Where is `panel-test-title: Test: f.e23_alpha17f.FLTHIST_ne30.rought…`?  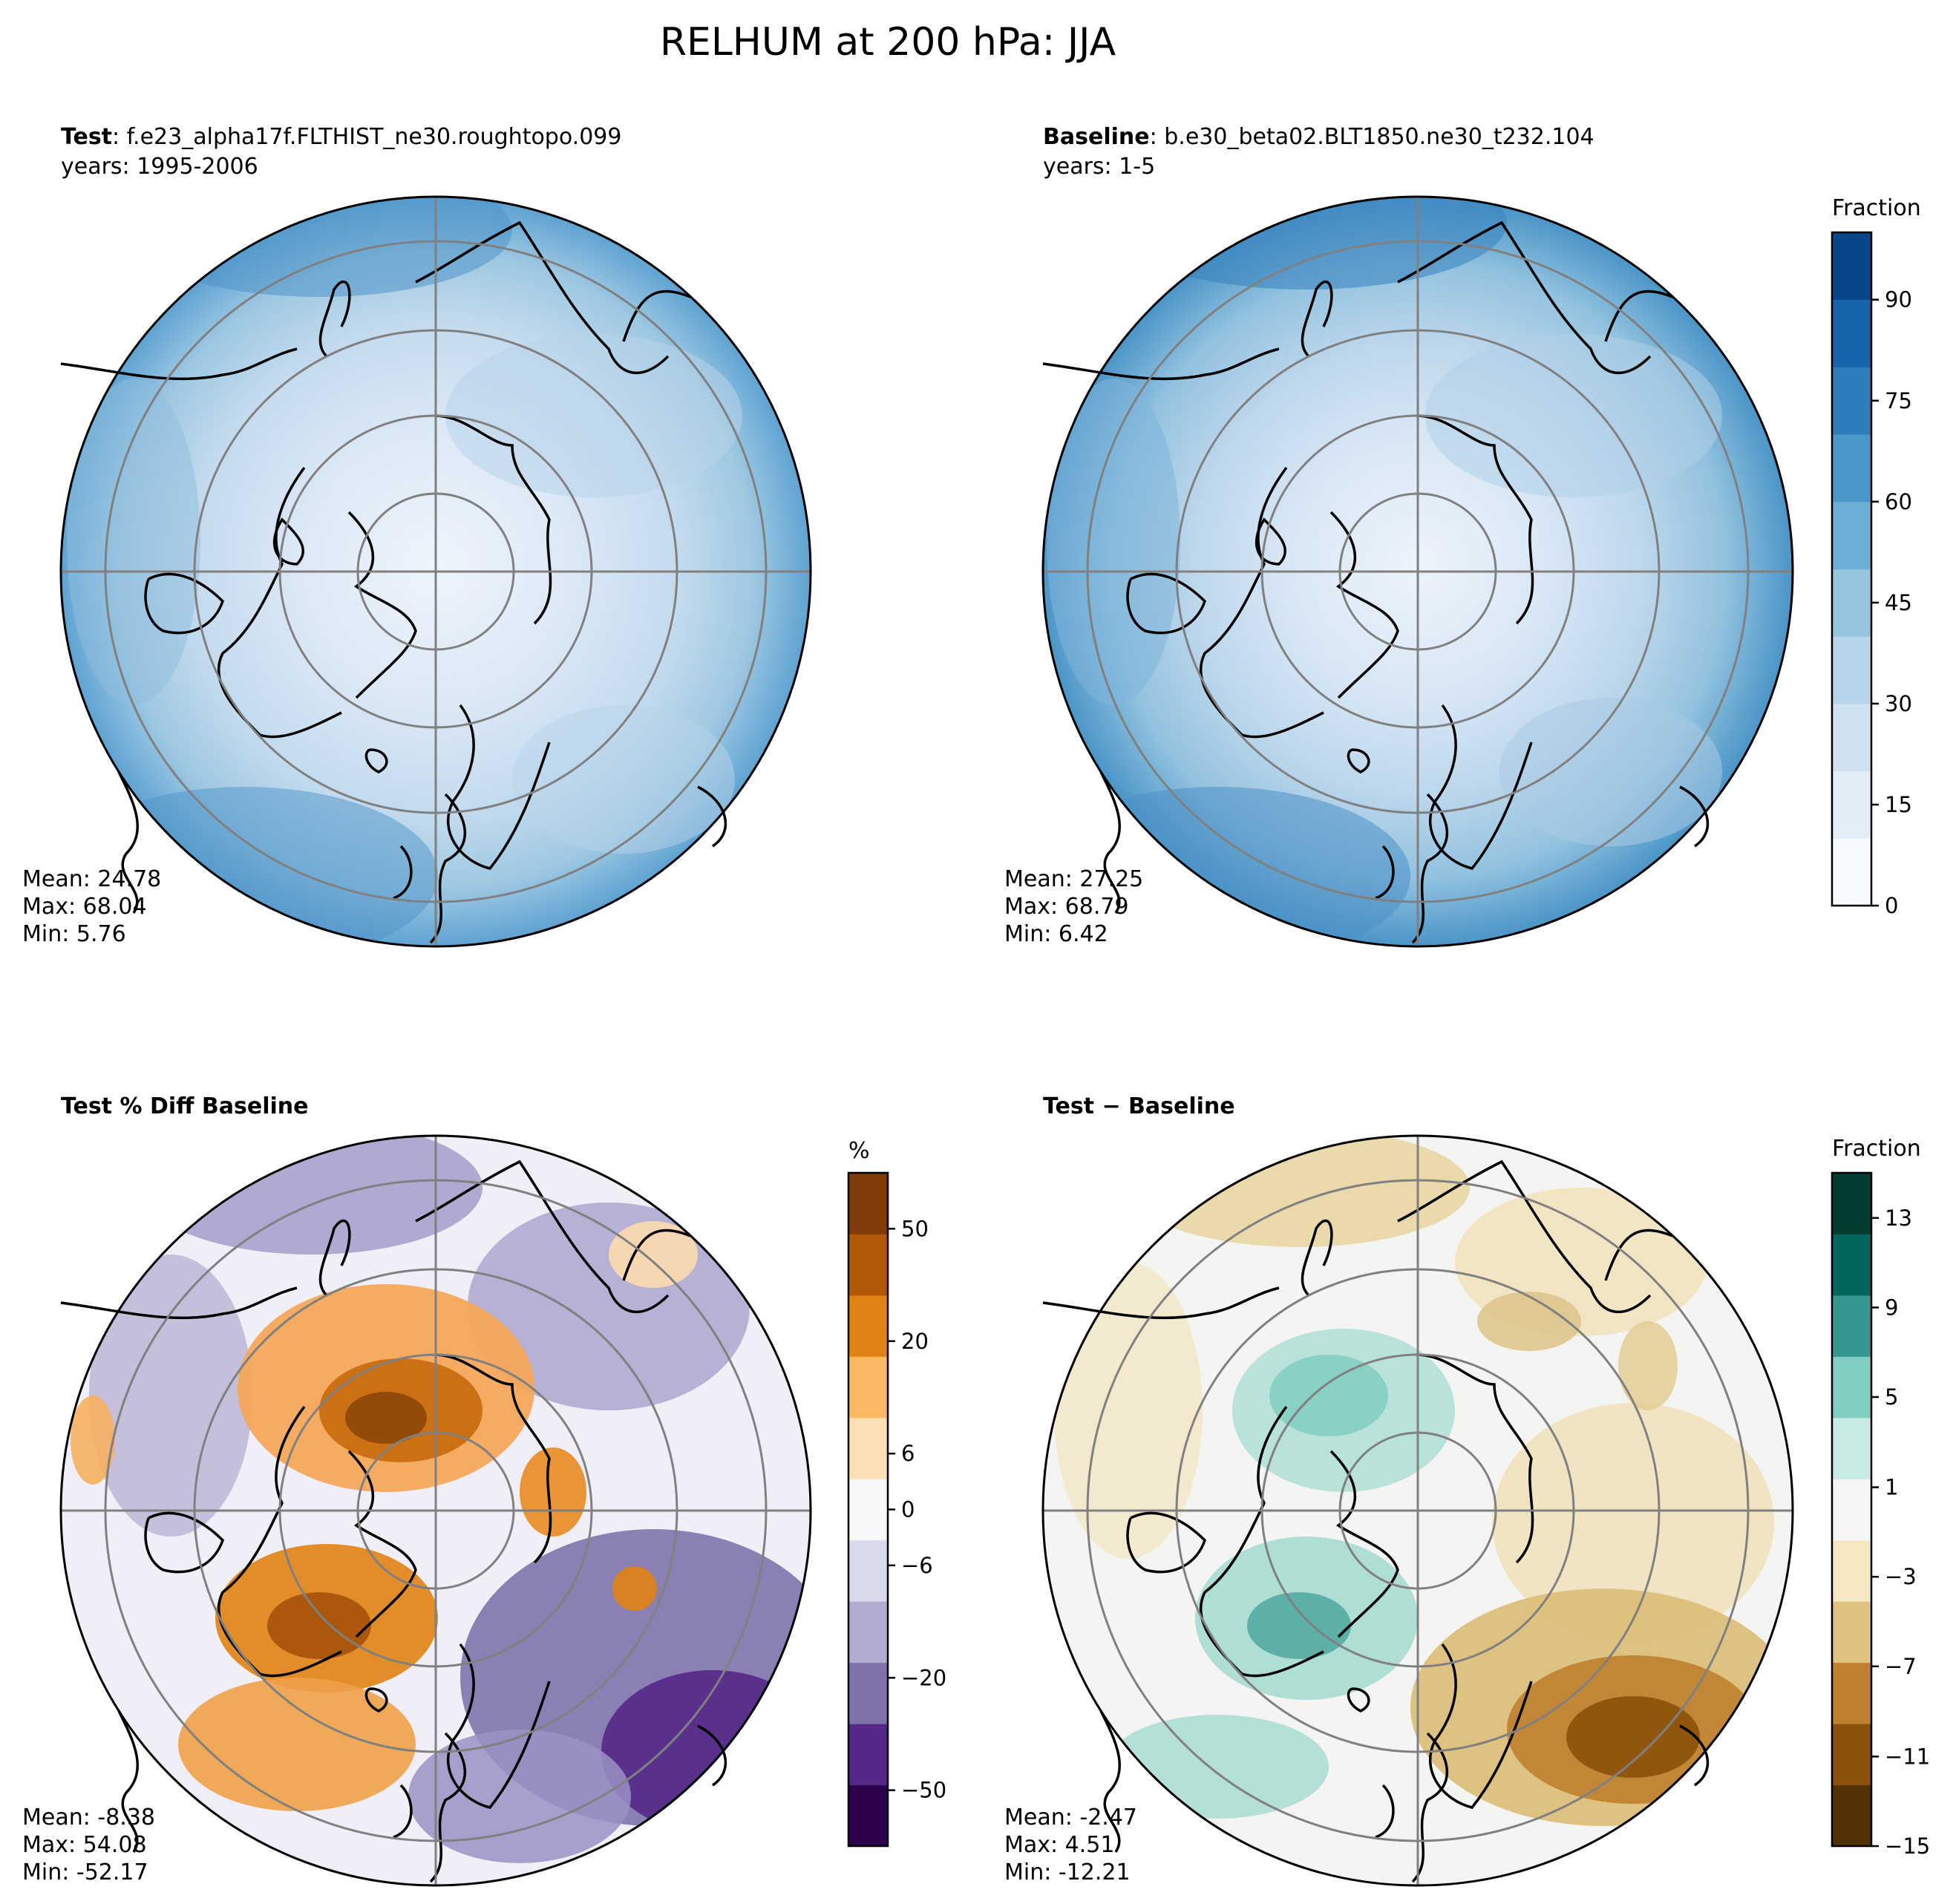 panel-test-title: Test: f.e23_alpha17f.FLTHIST_ne30.rought… is located at coordinates (341, 137).